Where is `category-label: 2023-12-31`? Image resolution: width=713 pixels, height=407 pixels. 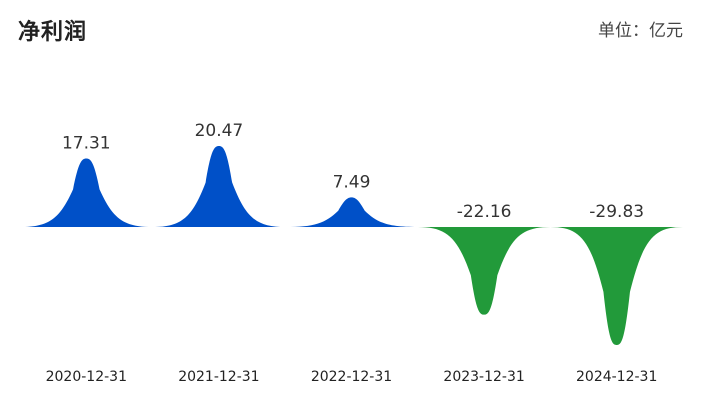
category-label: 2023-12-31 is located at coordinates (483, 377).